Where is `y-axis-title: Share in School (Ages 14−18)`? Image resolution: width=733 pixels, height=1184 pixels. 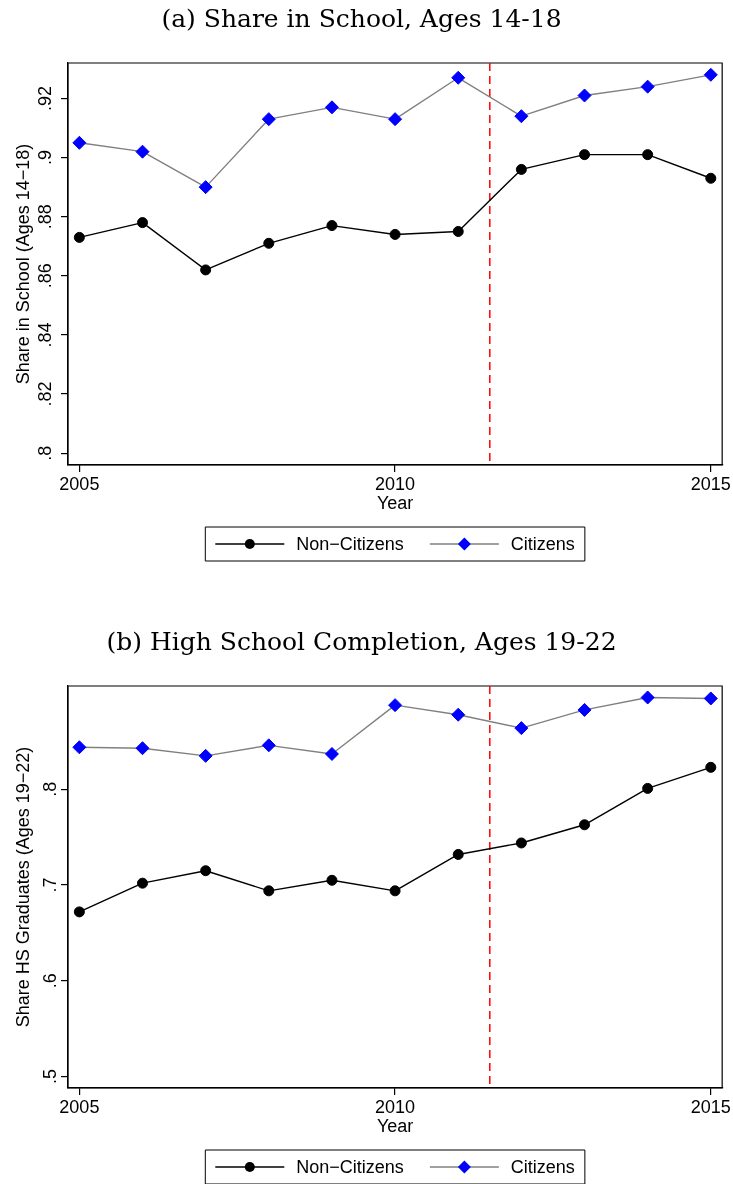 y-axis-title: Share in School (Ages 14−18) is located at coordinates (22, 264).